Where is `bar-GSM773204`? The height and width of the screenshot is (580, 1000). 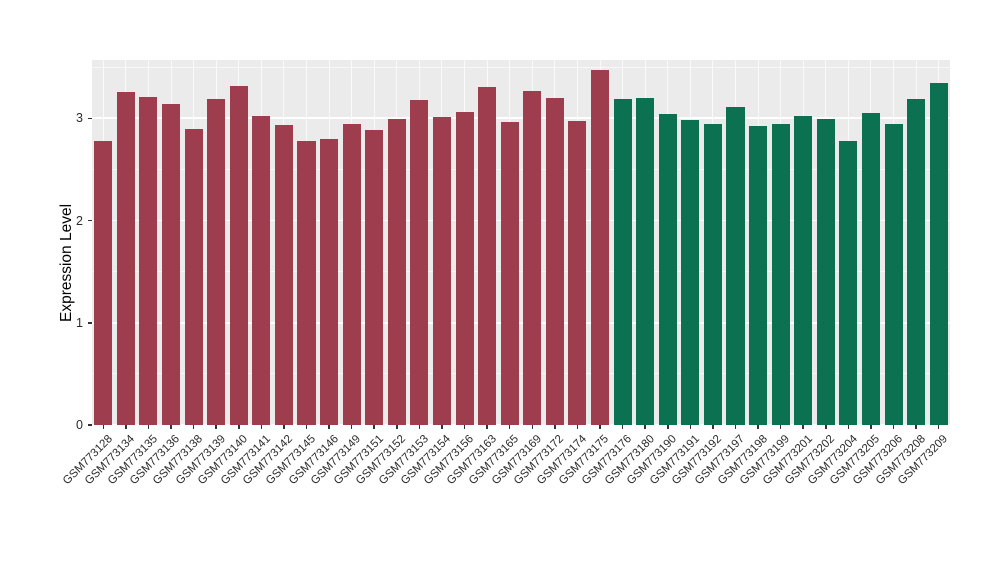
bar-GSM773204 is located at coordinates (848, 282).